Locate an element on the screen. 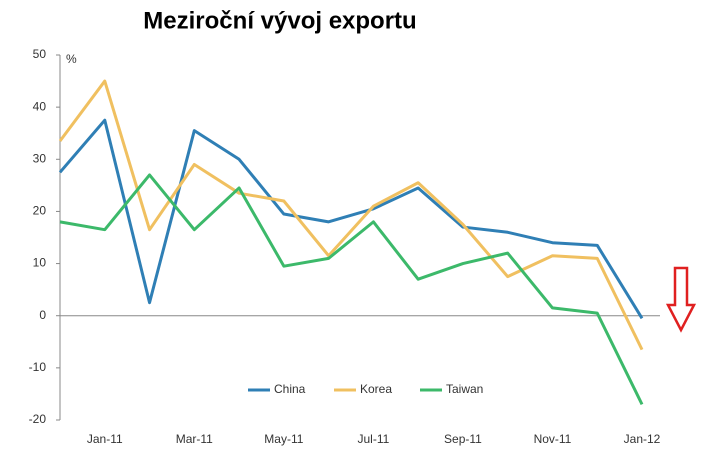 The image size is (710, 457). y-tick-label: 50 is located at coordinates (40, 54).